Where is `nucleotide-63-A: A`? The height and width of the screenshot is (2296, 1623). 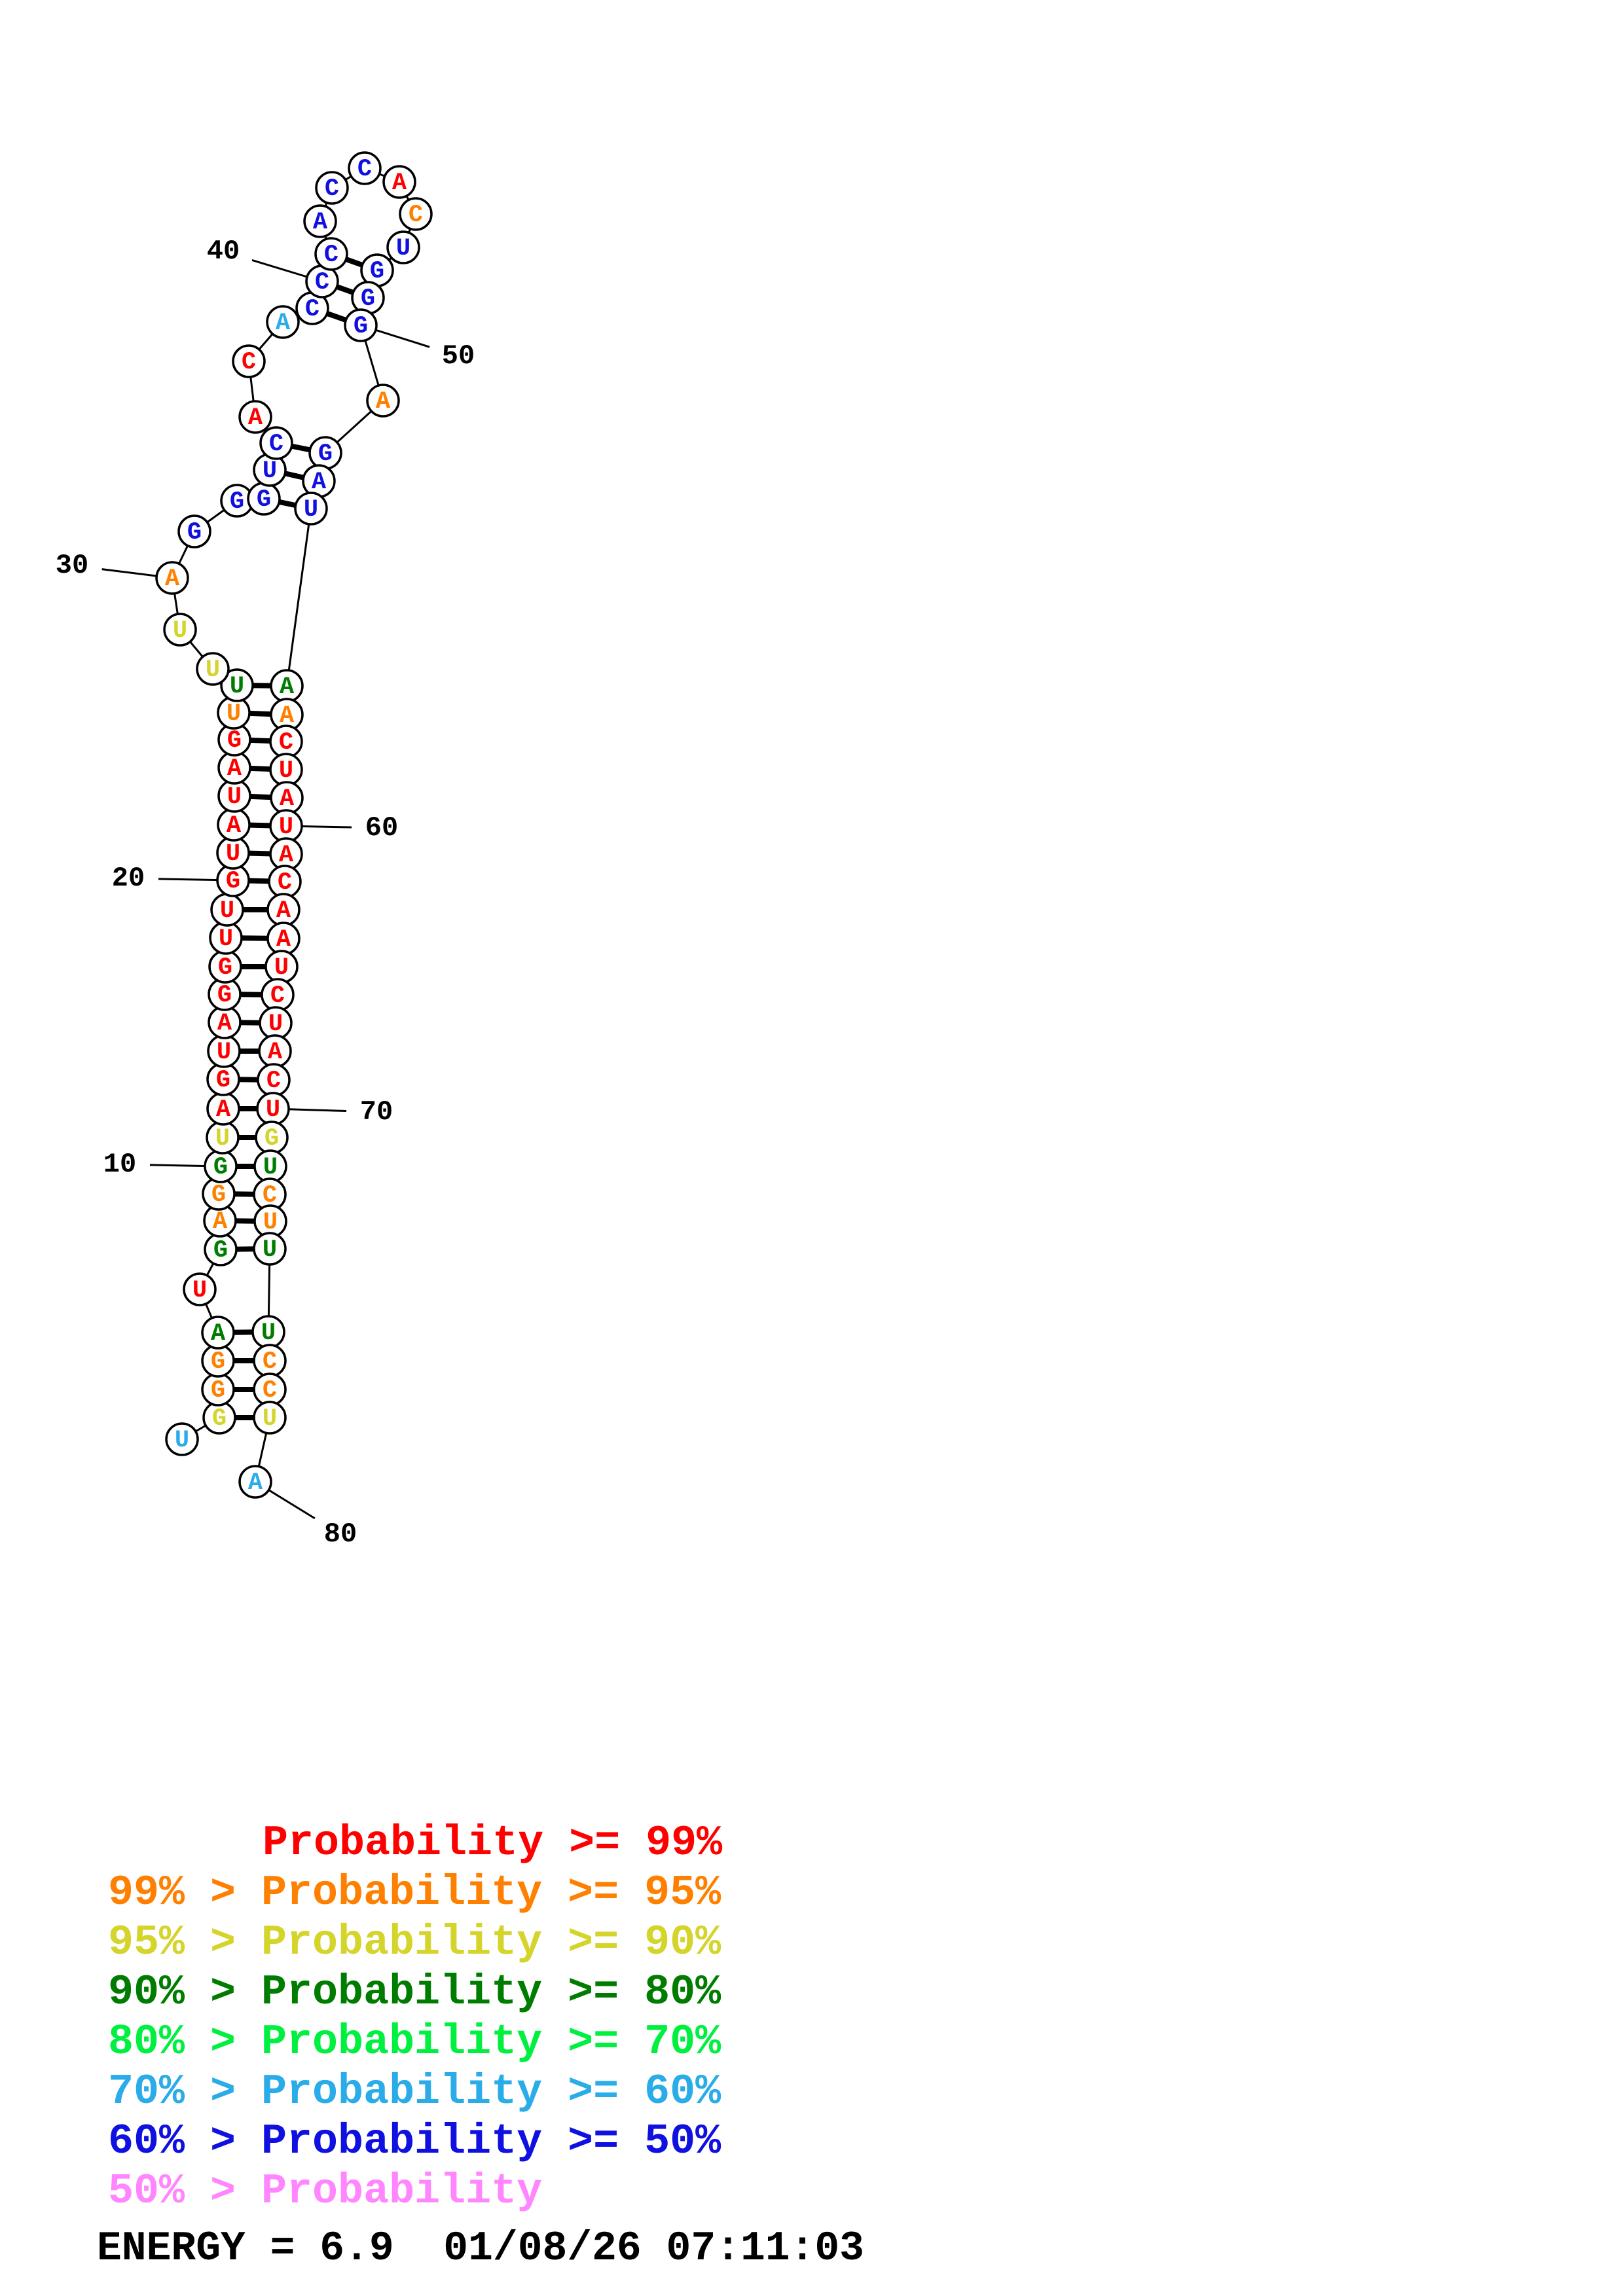
nucleotide-63-A: A is located at coordinates (283, 910).